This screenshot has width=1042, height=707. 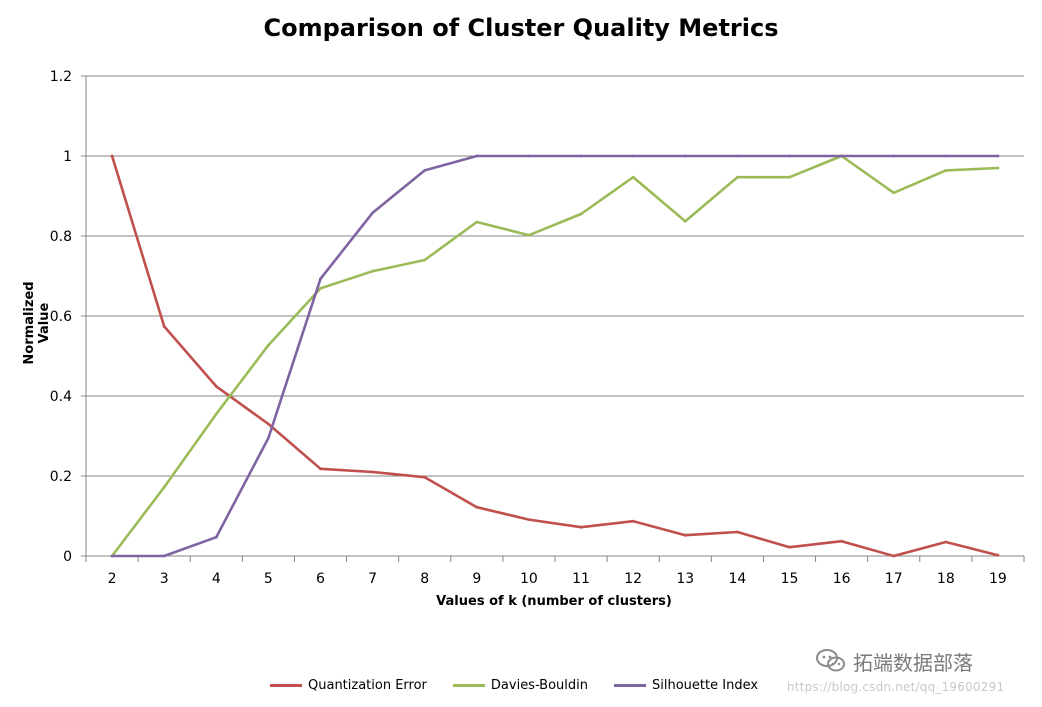 I want to click on data-point-quantization-error-k8, so click(x=425, y=477).